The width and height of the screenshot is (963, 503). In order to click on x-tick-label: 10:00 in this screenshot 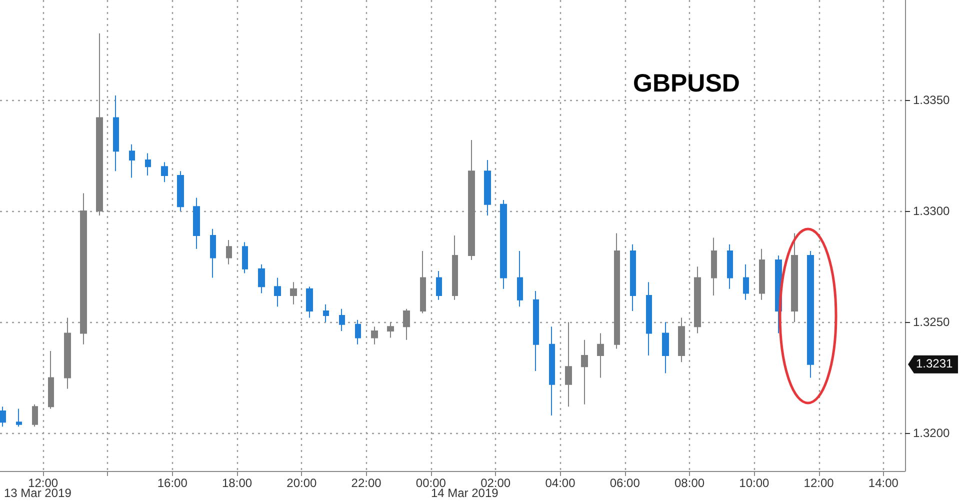, I will do `click(754, 483)`.